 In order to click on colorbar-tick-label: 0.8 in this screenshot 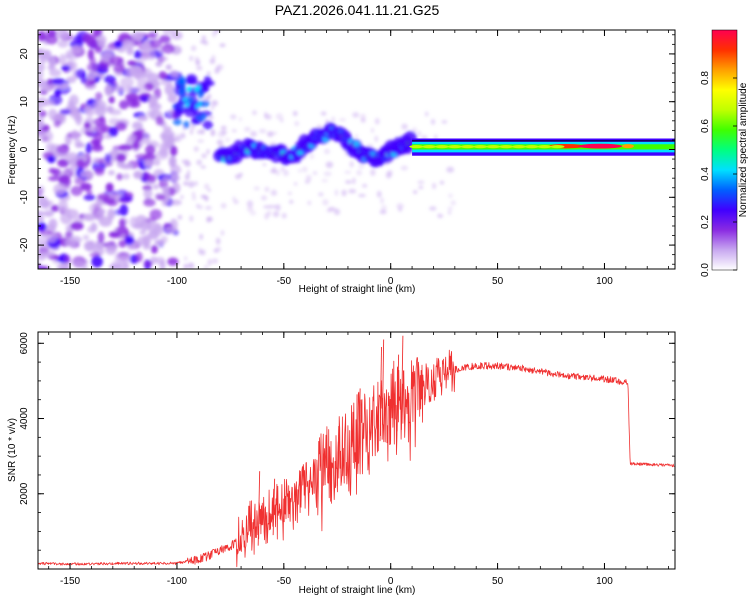, I will do `click(705, 78)`.